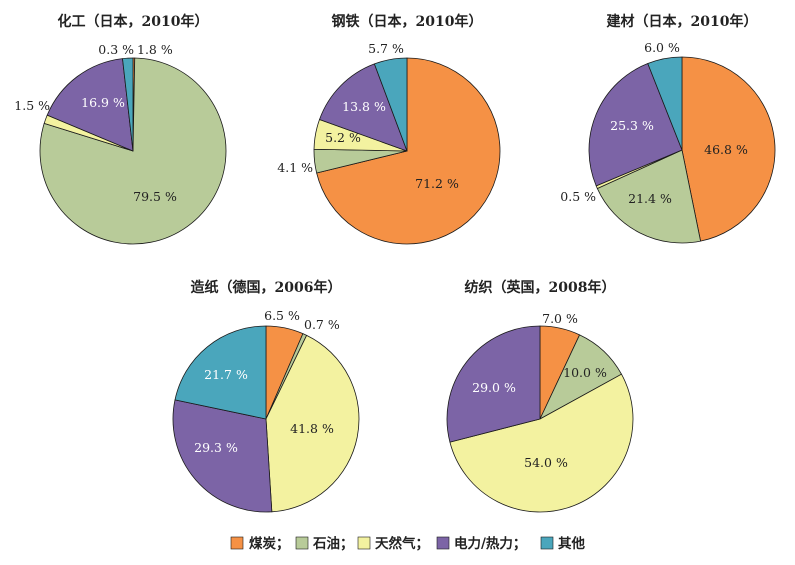 This screenshot has height=565, width=795. I want to click on pie-chart-2: 钢铁（日本，2010年） 71.2 % 4.1 % 5.2 % 13.8 % 5.7 %, so click(389, 129).